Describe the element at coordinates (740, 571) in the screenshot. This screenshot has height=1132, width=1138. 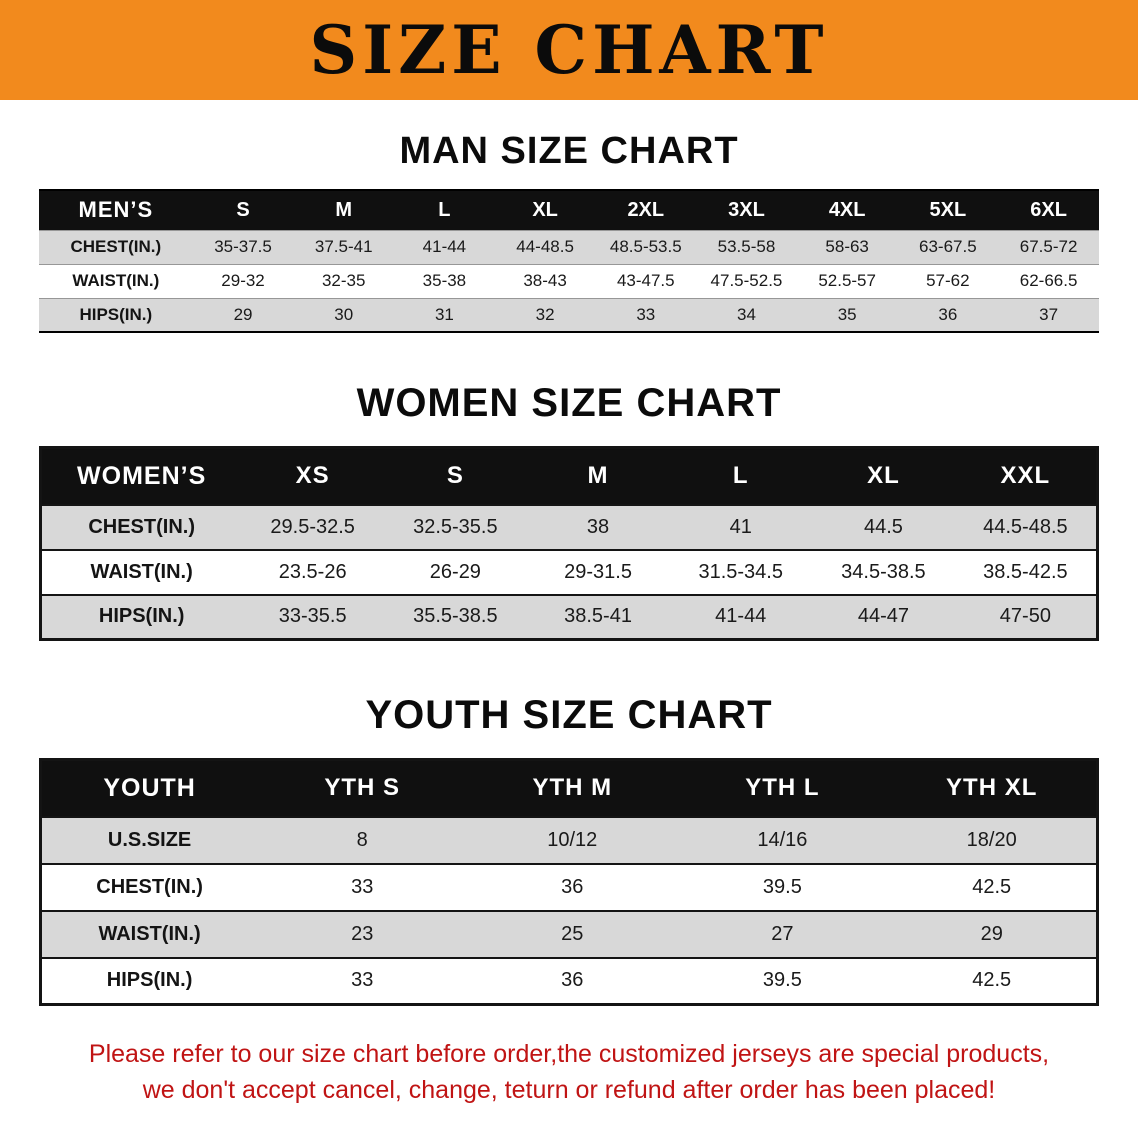
I see `size-value: 31.5-34.5` at that location.